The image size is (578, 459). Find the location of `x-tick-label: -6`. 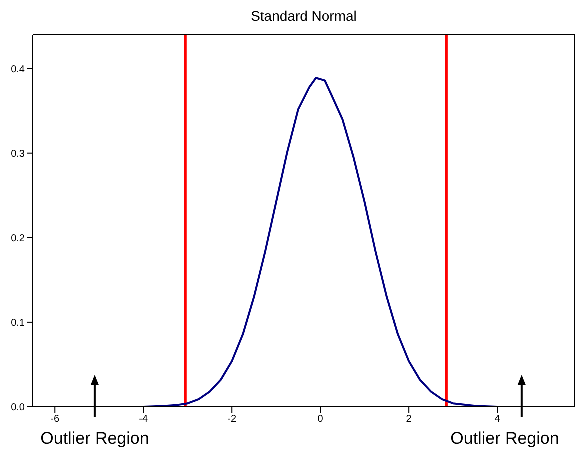

x-tick-label: -6 is located at coordinates (55, 420).